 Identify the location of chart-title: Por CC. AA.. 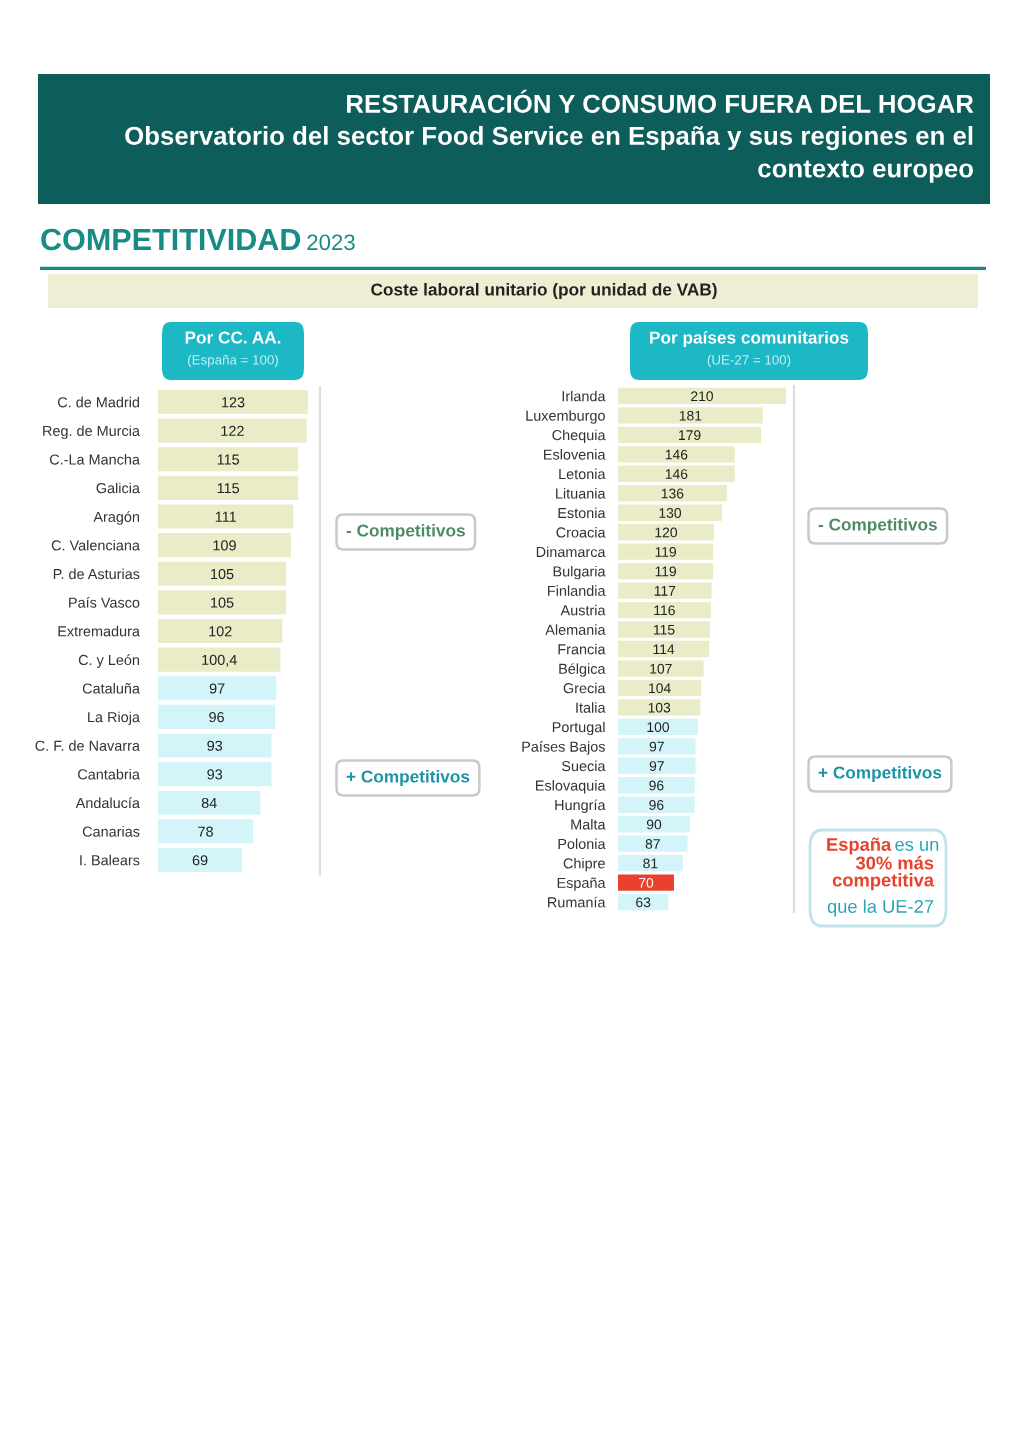
(233, 337).